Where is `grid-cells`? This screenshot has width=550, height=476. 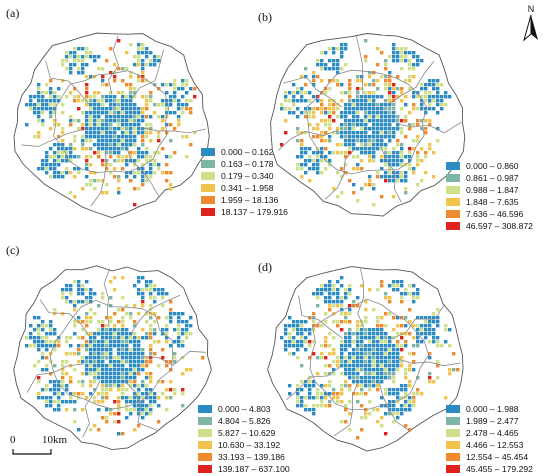
grid-cells is located at coordinates (366, 123).